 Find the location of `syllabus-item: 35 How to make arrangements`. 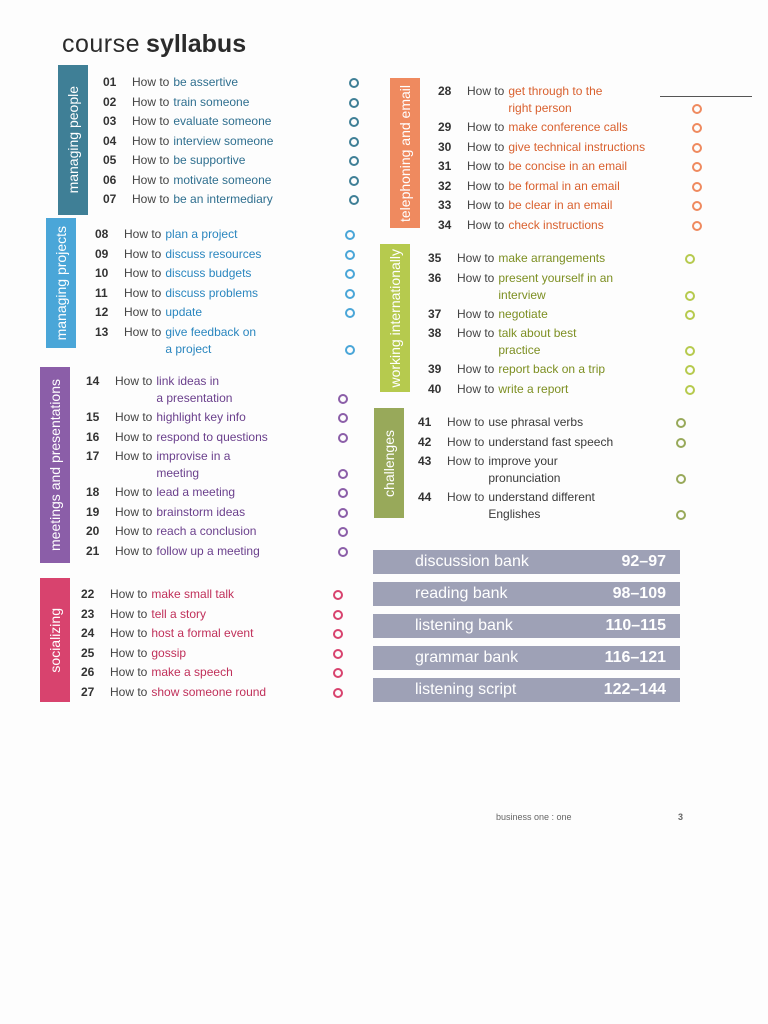

syllabus-item: 35 How to make arrangements is located at coordinates (516, 258).